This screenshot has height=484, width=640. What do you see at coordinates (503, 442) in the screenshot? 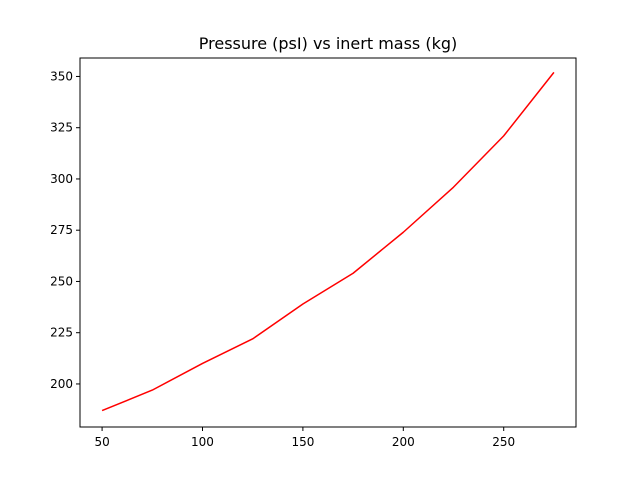
I see `x-tick-label: 250` at bounding box center [503, 442].